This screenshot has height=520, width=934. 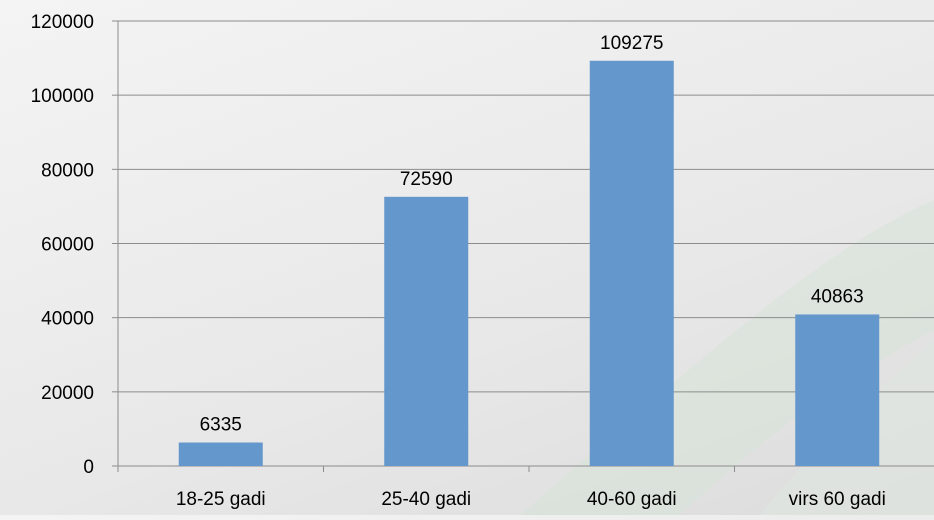 I want to click on x-tick-label: 25-40 gadi, so click(x=426, y=499).